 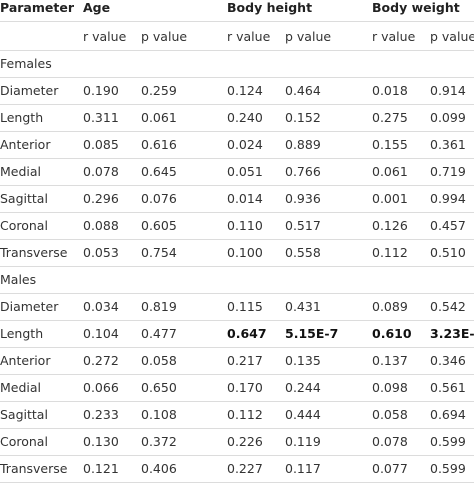 I want to click on table-cell: 0.477, so click(x=159, y=333).